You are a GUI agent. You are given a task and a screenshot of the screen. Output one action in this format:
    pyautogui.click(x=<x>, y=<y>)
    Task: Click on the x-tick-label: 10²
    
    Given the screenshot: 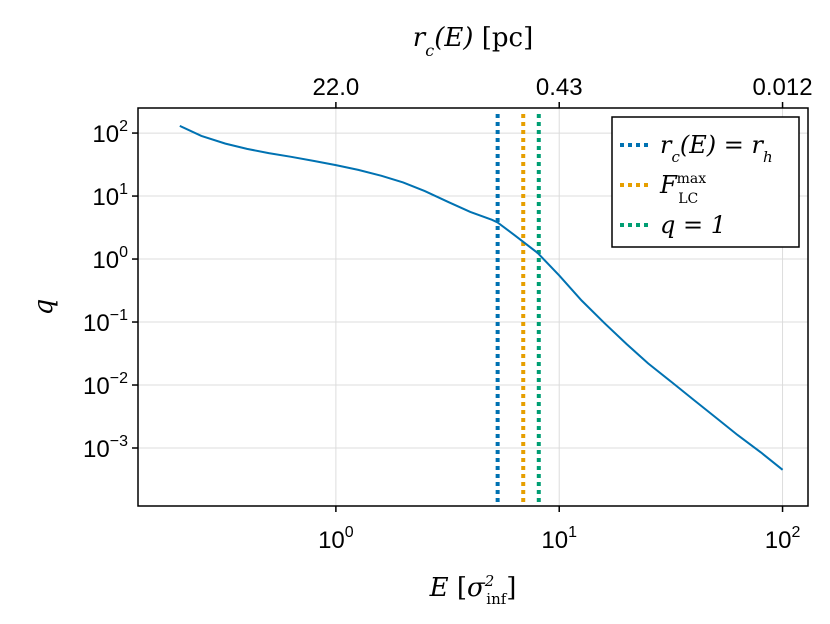 What is the action you would take?
    pyautogui.click(x=783, y=539)
    